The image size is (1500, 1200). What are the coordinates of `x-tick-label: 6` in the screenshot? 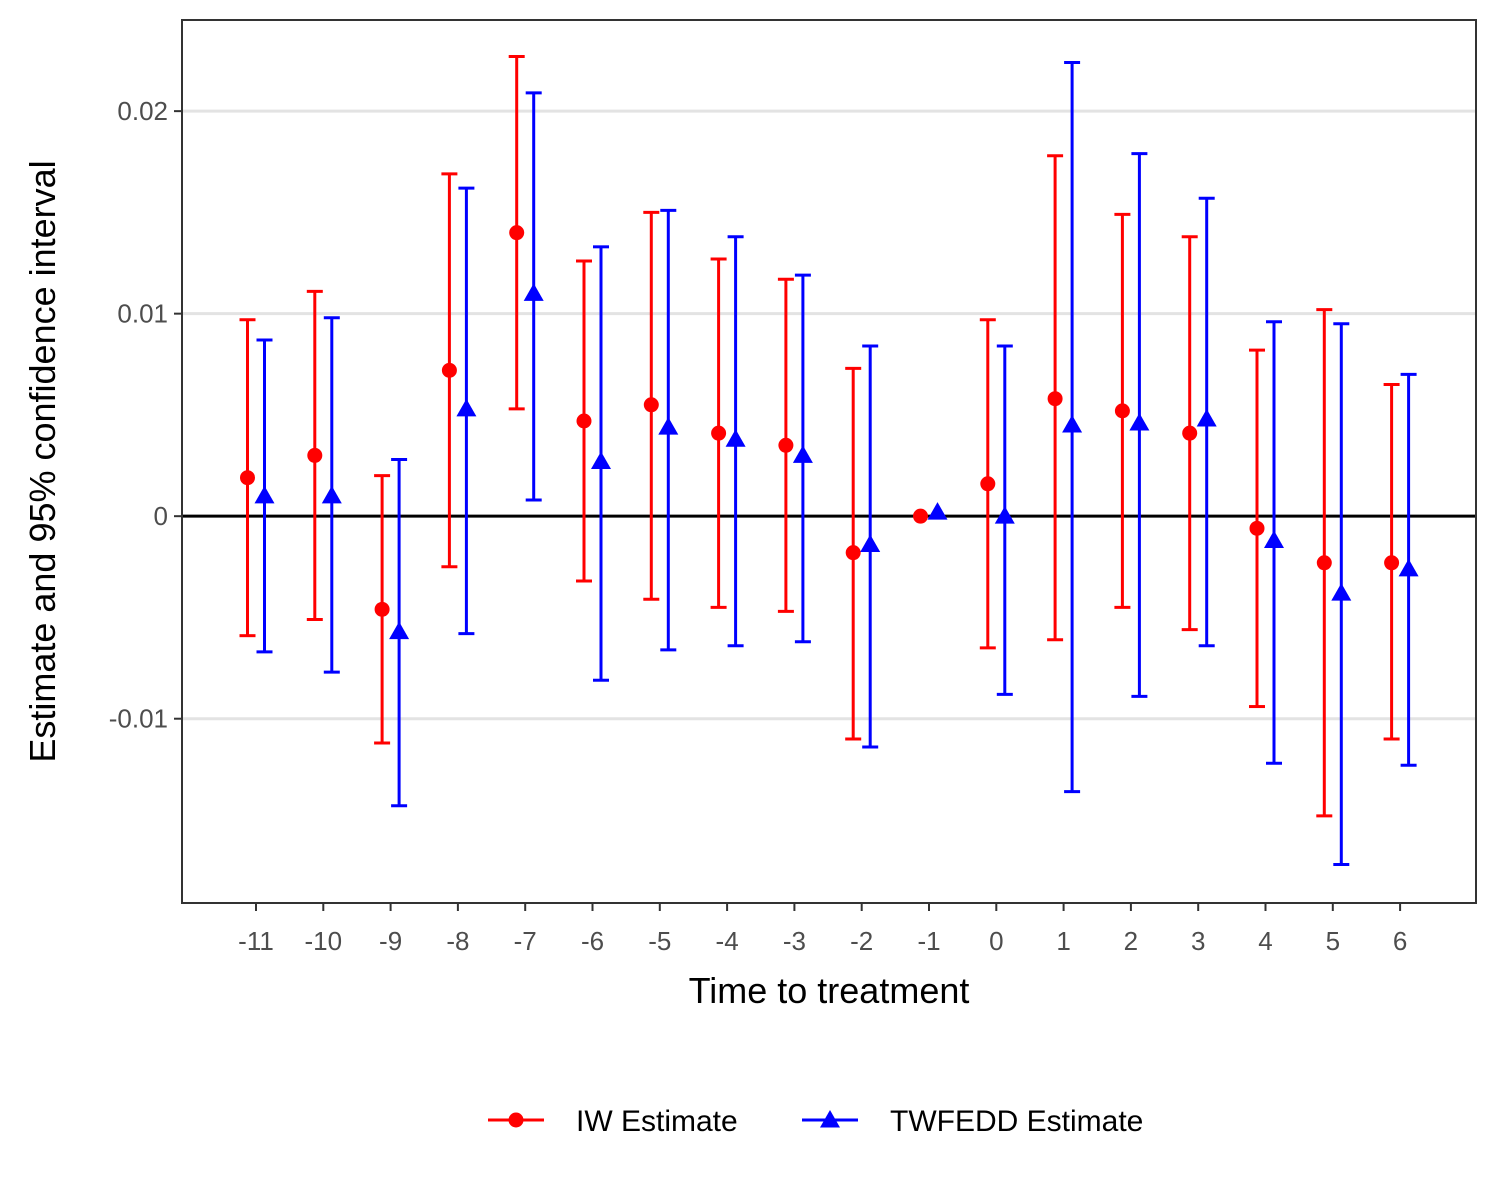 It's located at (1400, 941).